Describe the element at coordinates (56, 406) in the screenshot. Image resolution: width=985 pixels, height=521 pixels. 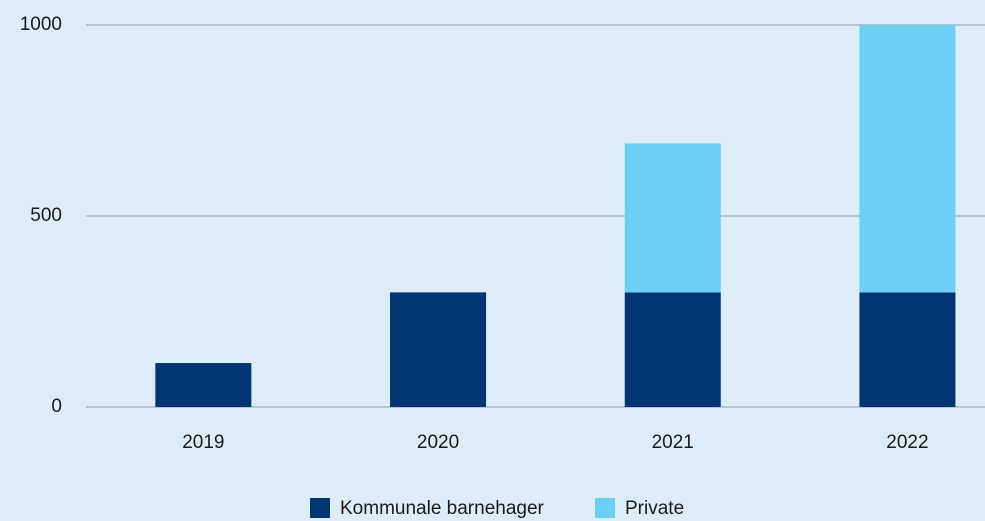
I see `y-tick-label: 0` at that location.